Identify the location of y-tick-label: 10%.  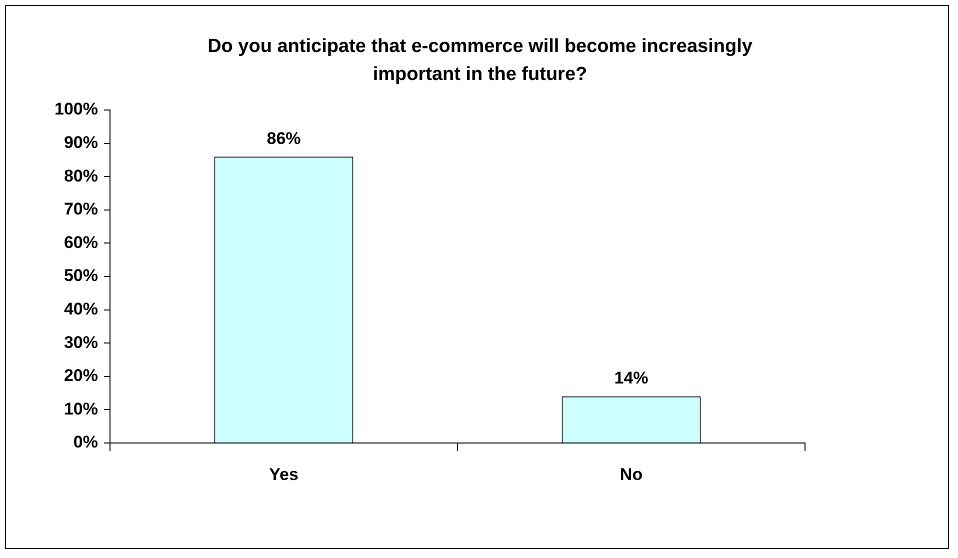
(81, 408).